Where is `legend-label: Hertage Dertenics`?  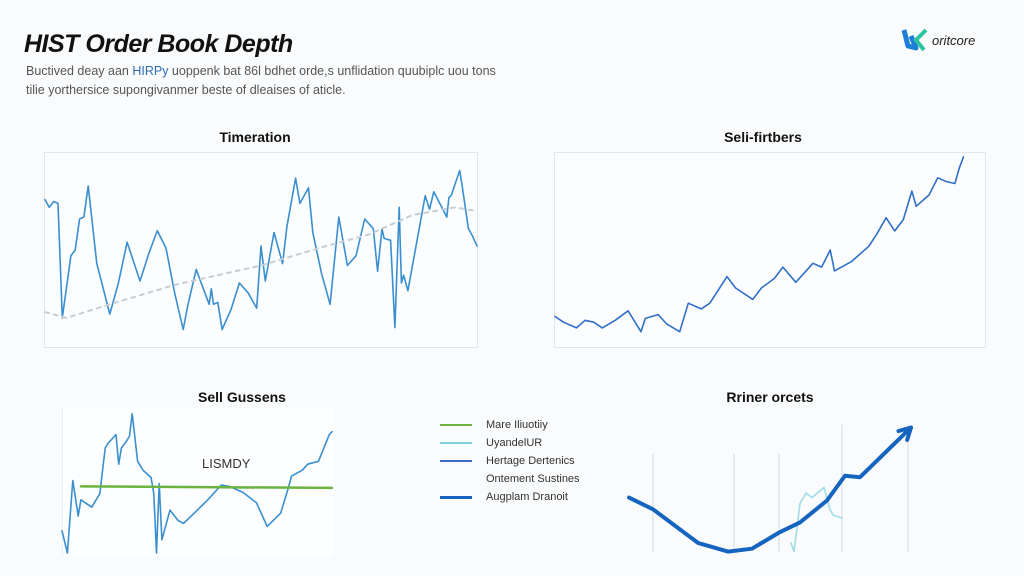 legend-label: Hertage Dertenics is located at coordinates (530, 461).